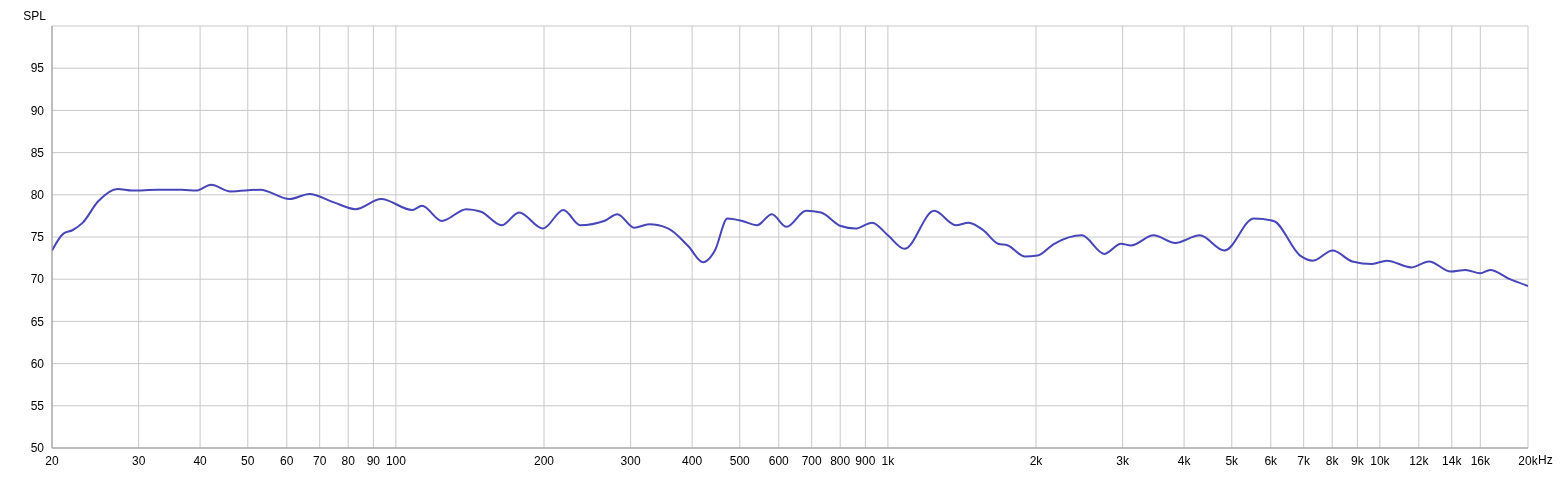  Describe the element at coordinates (1271, 460) in the screenshot. I see `x-tick-label: 6k` at that location.